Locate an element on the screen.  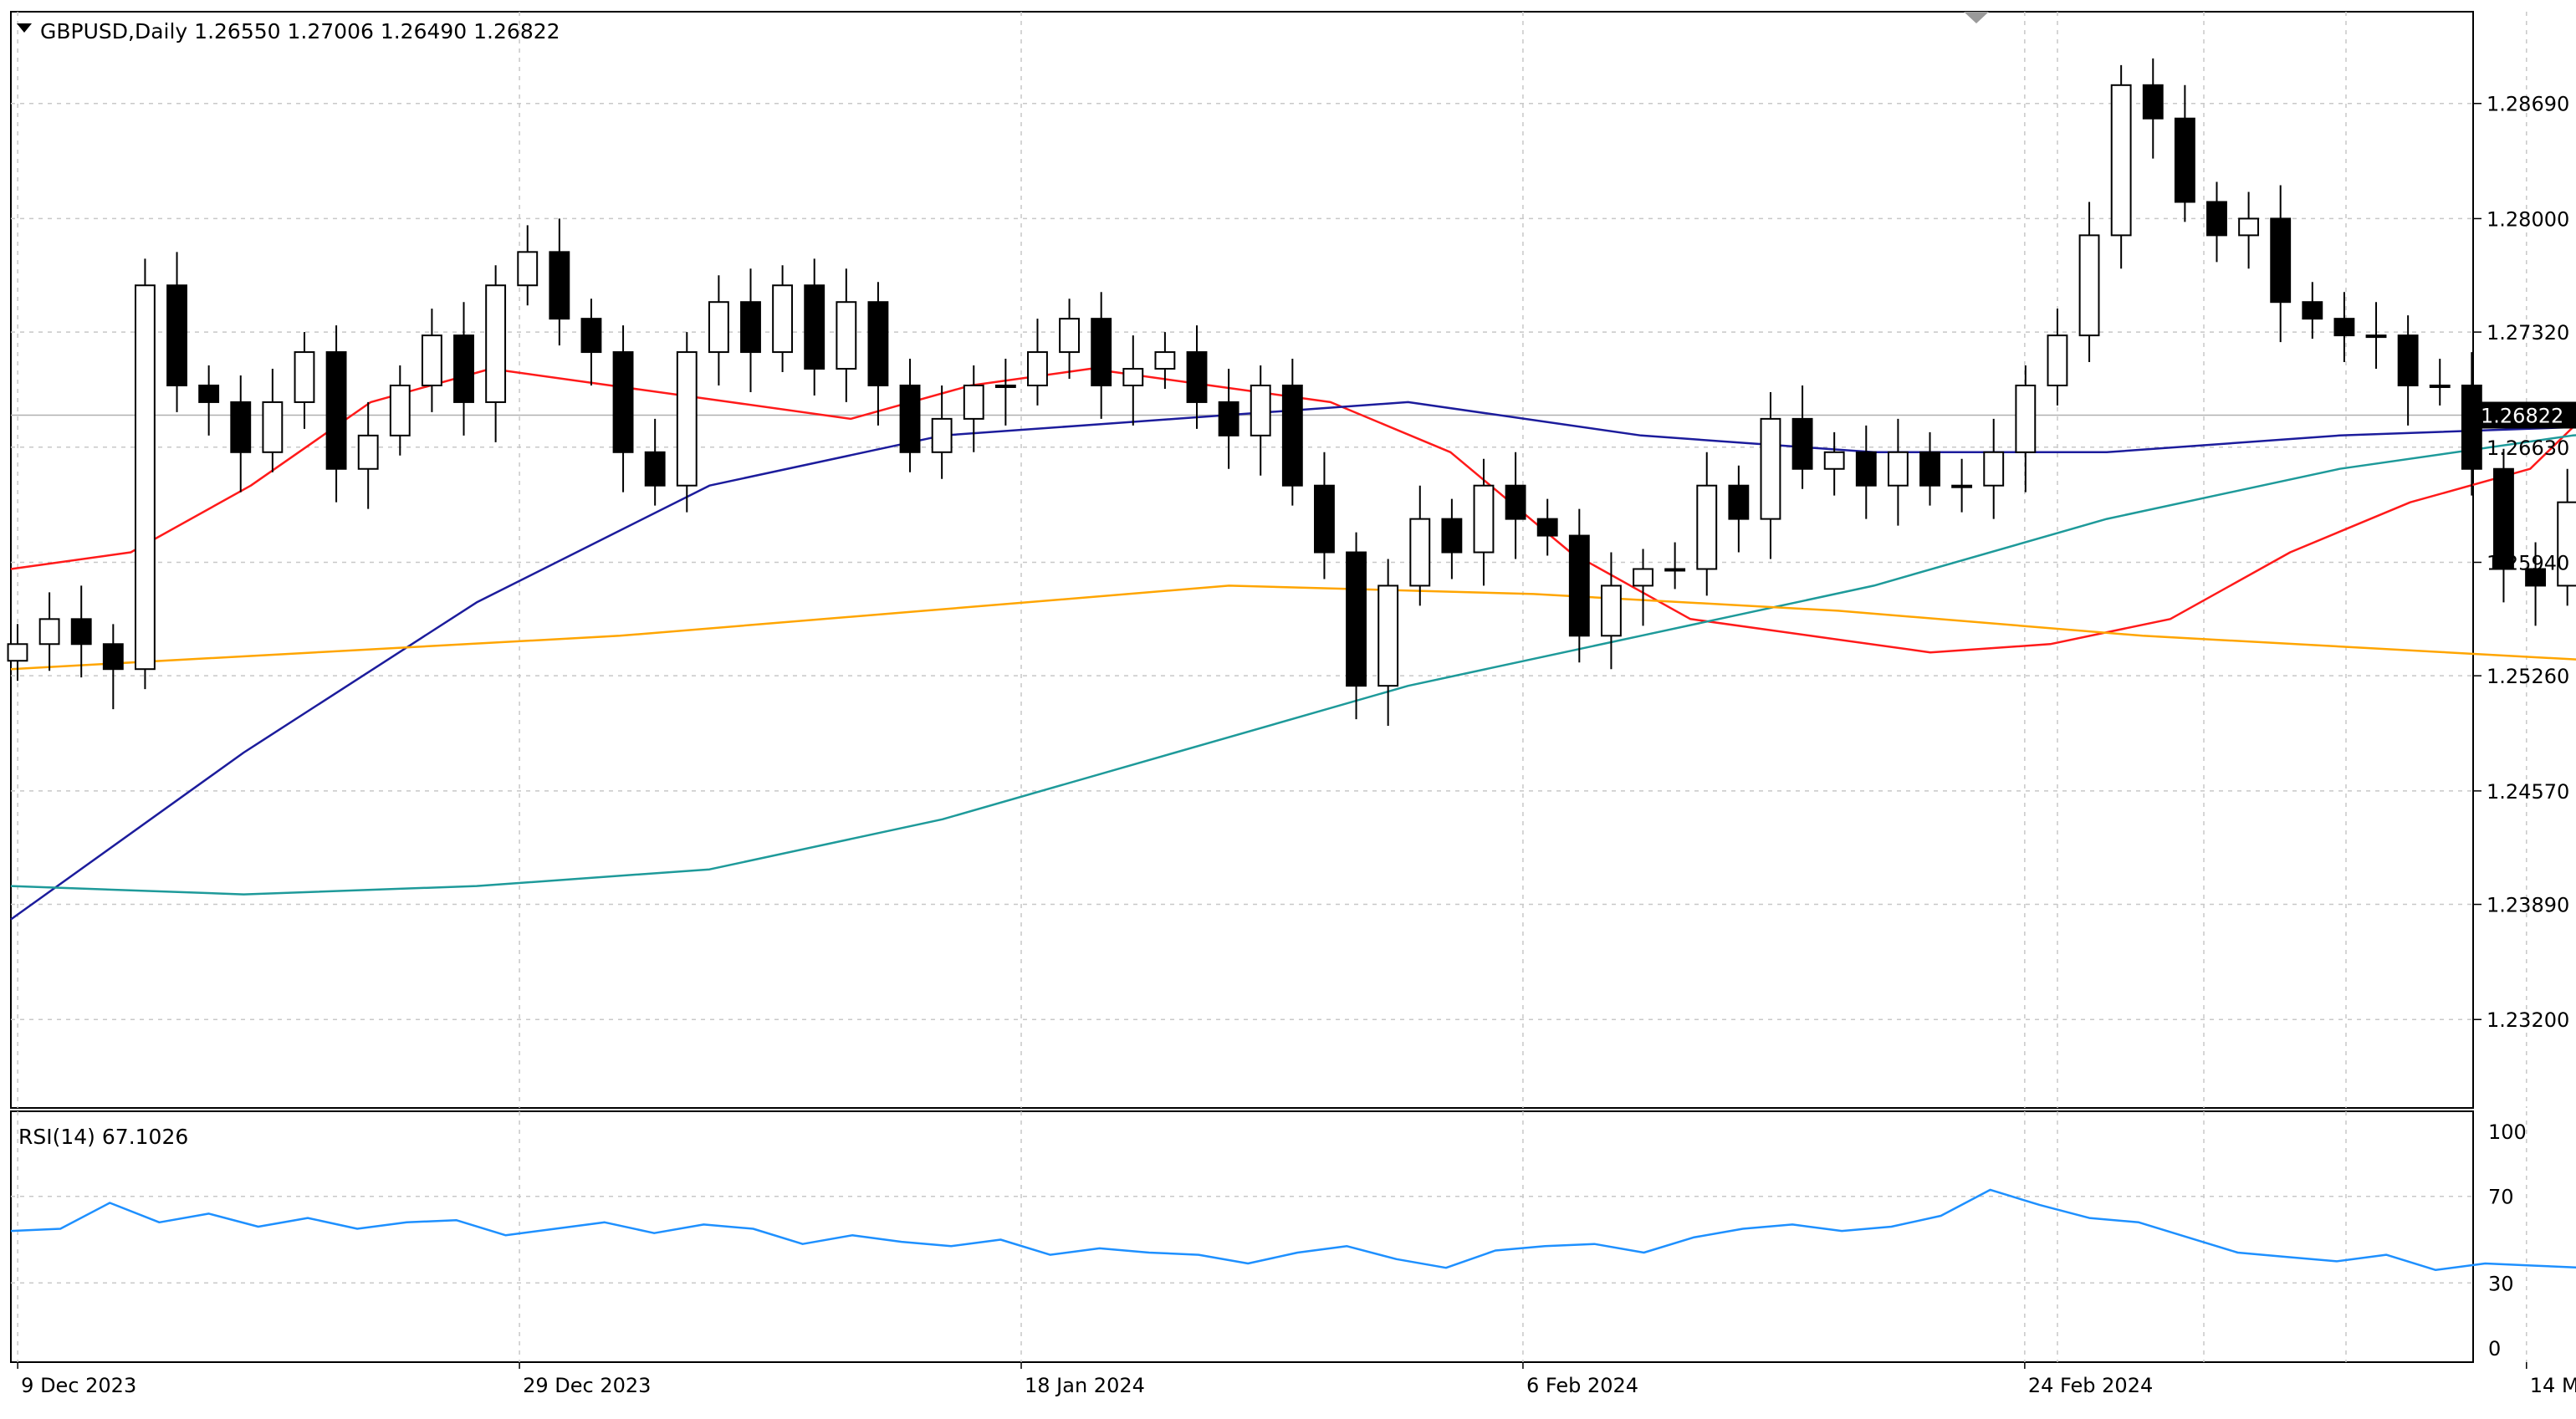
x-tick-label: 24 Feb 2024 is located at coordinates (2090, 1385).